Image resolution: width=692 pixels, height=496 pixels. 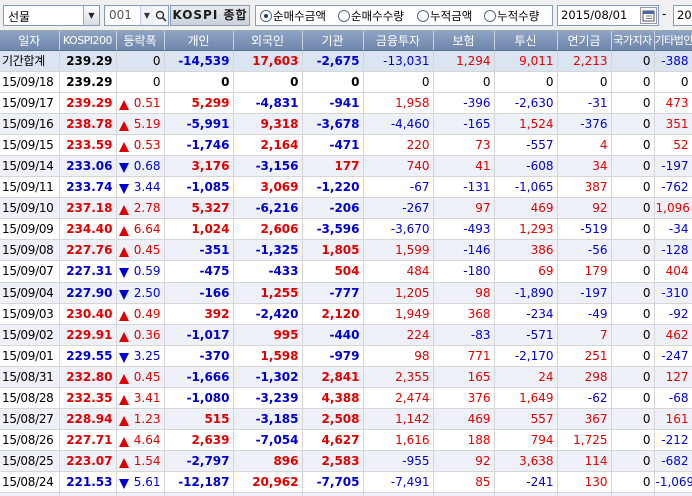 I want to click on value-cell: -241, so click(x=526, y=482).